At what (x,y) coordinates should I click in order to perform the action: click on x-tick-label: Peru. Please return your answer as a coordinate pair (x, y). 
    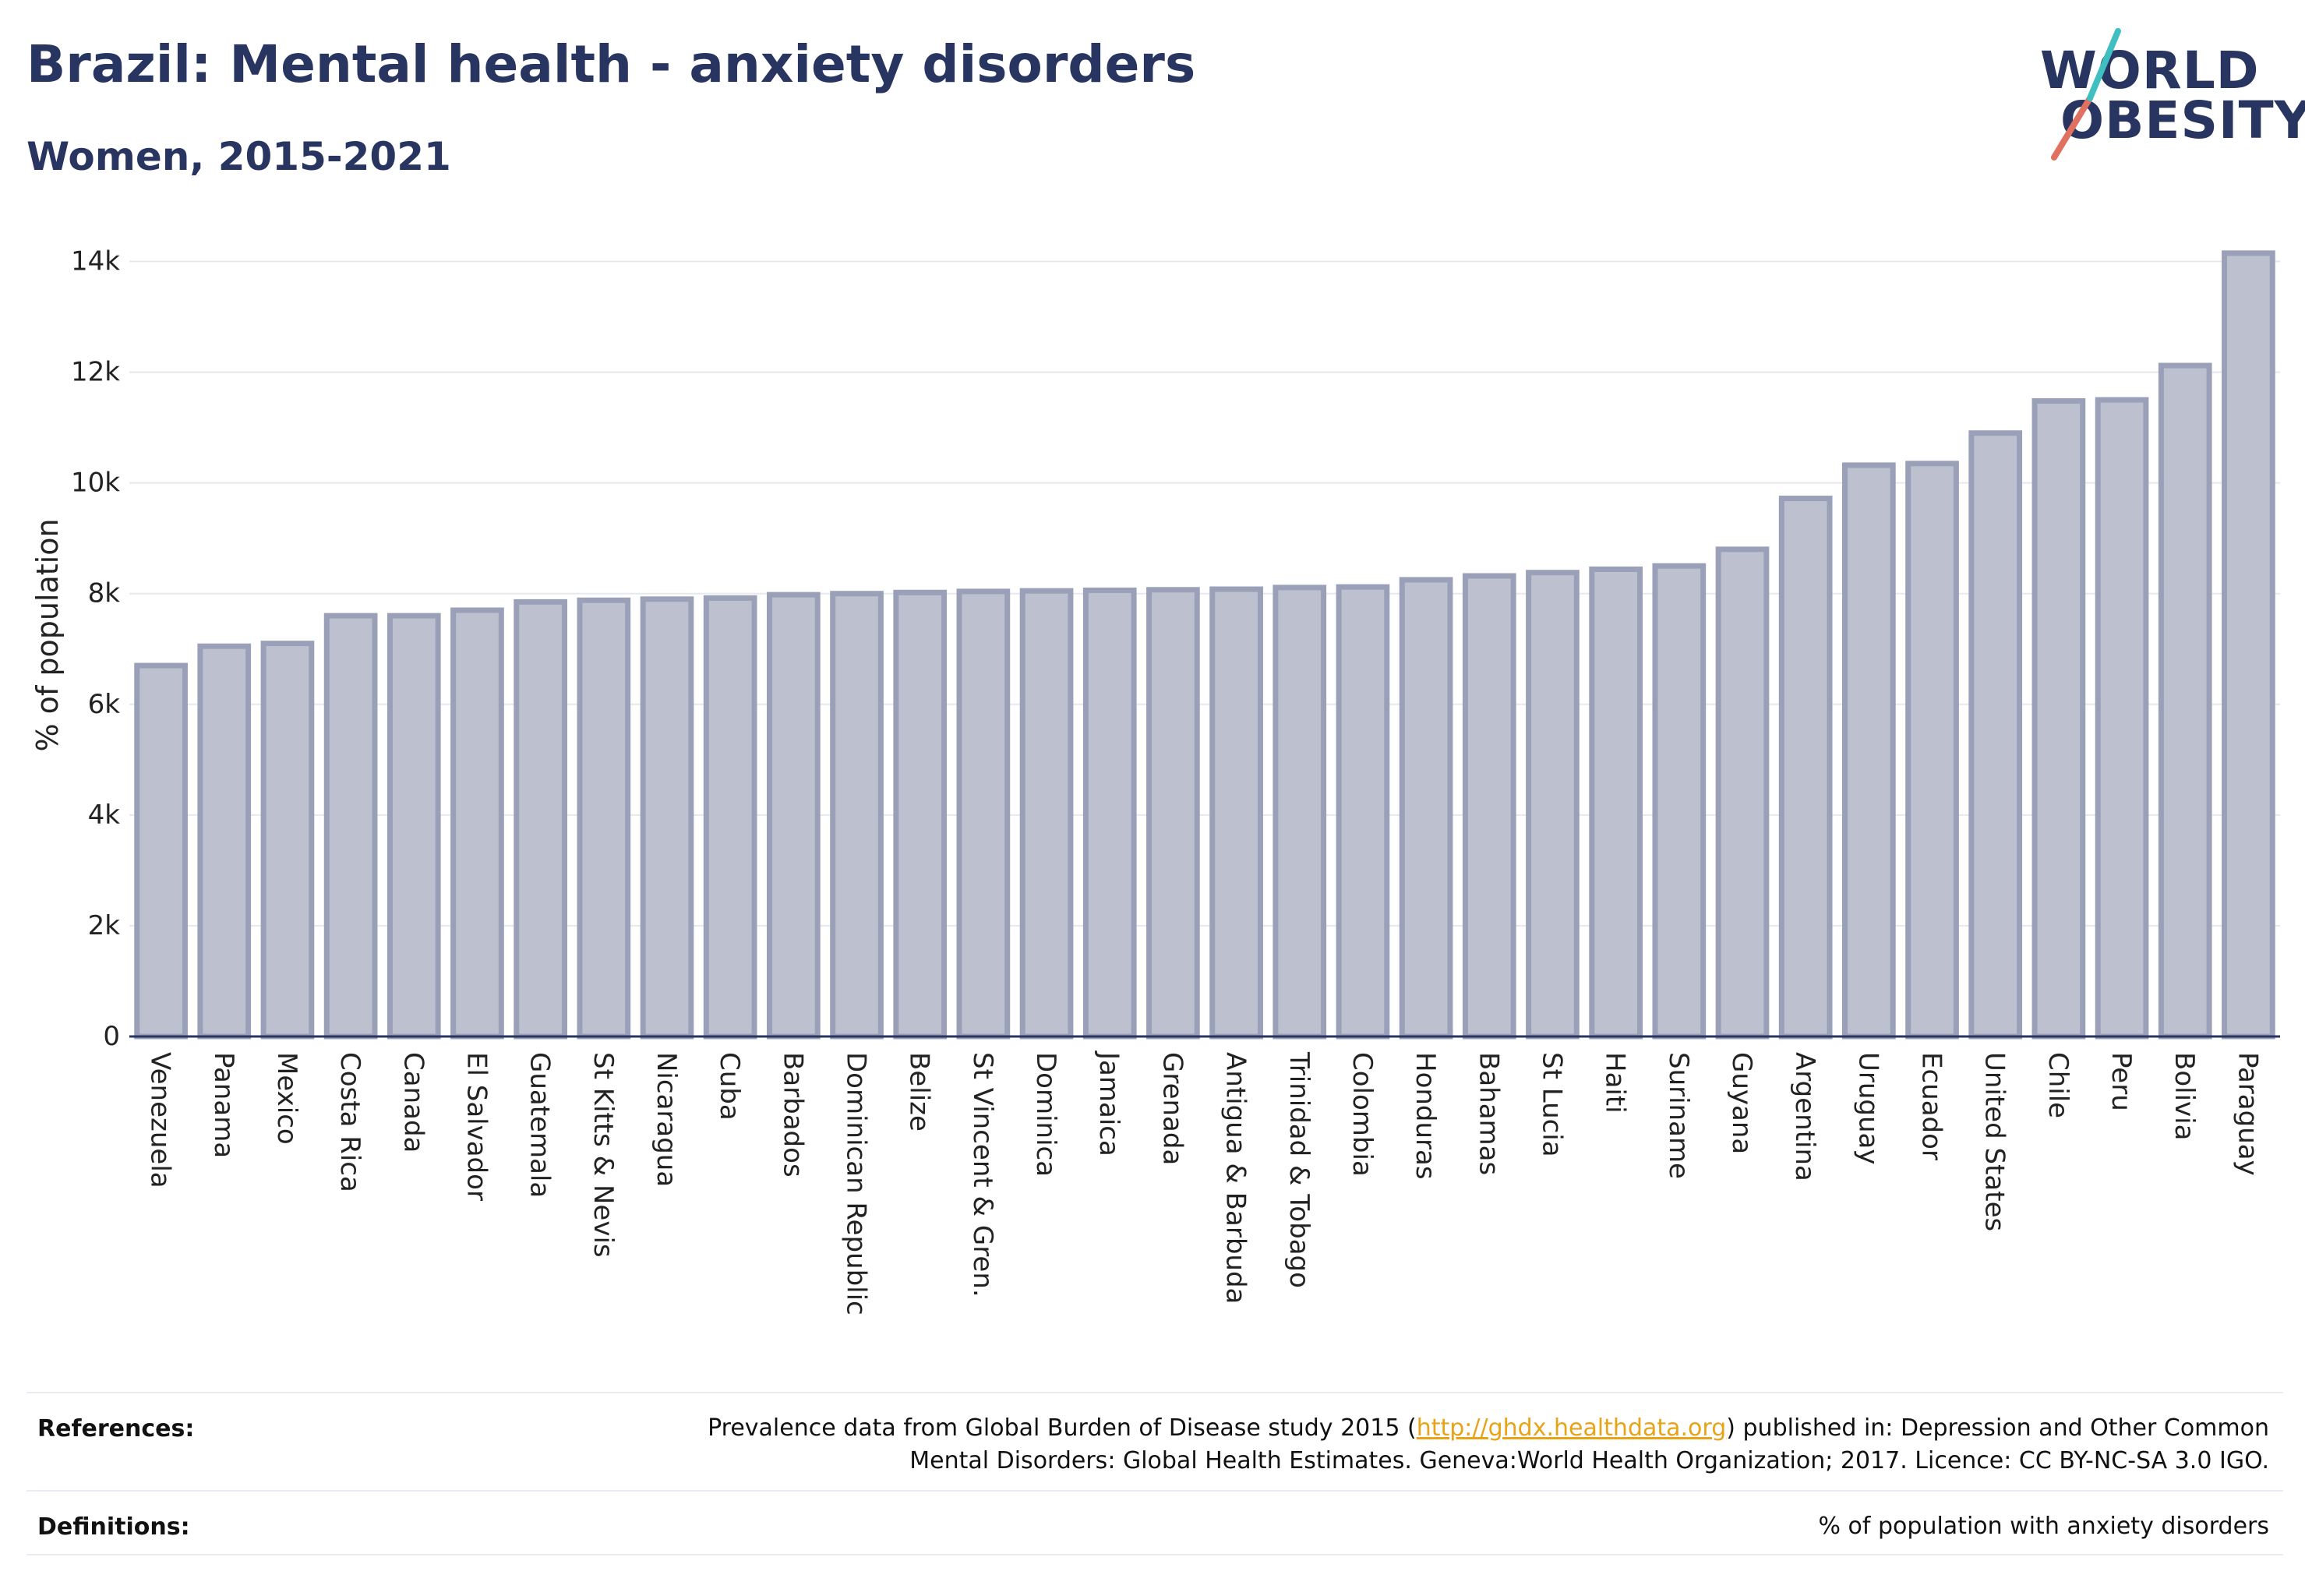
    Looking at the image, I should click on (2121, 1081).